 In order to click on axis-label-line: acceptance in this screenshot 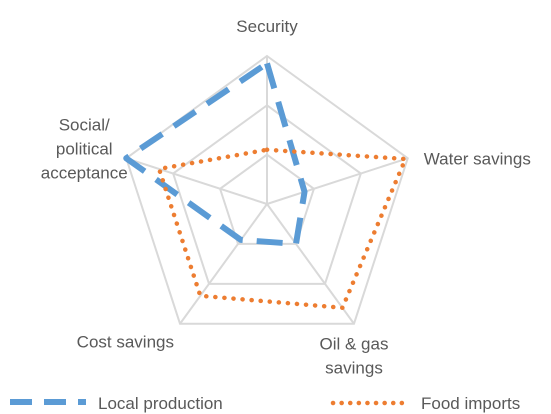, I will do `click(84, 172)`.